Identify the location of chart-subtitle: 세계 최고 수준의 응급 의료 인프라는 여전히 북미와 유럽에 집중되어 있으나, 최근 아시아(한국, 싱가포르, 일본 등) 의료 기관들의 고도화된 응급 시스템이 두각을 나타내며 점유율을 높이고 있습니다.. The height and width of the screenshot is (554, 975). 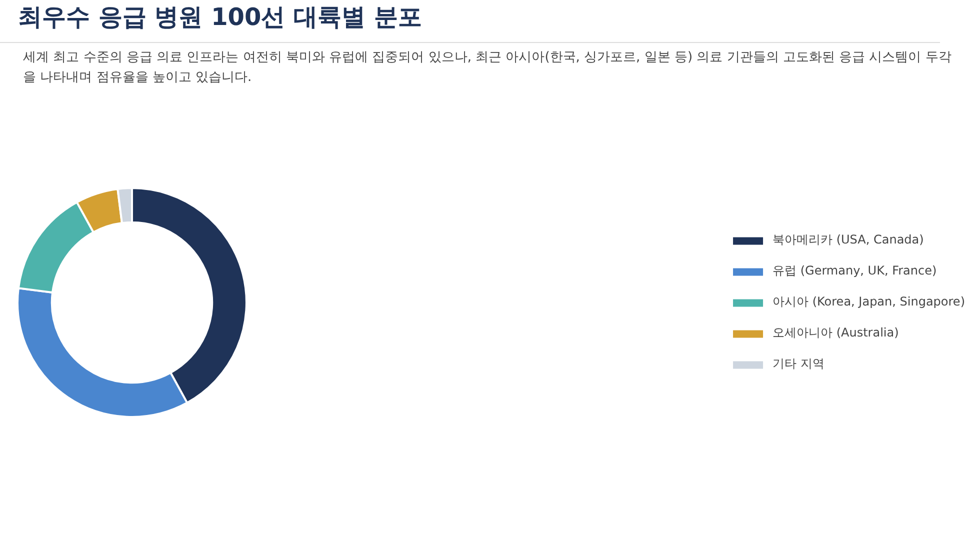
(487, 68).